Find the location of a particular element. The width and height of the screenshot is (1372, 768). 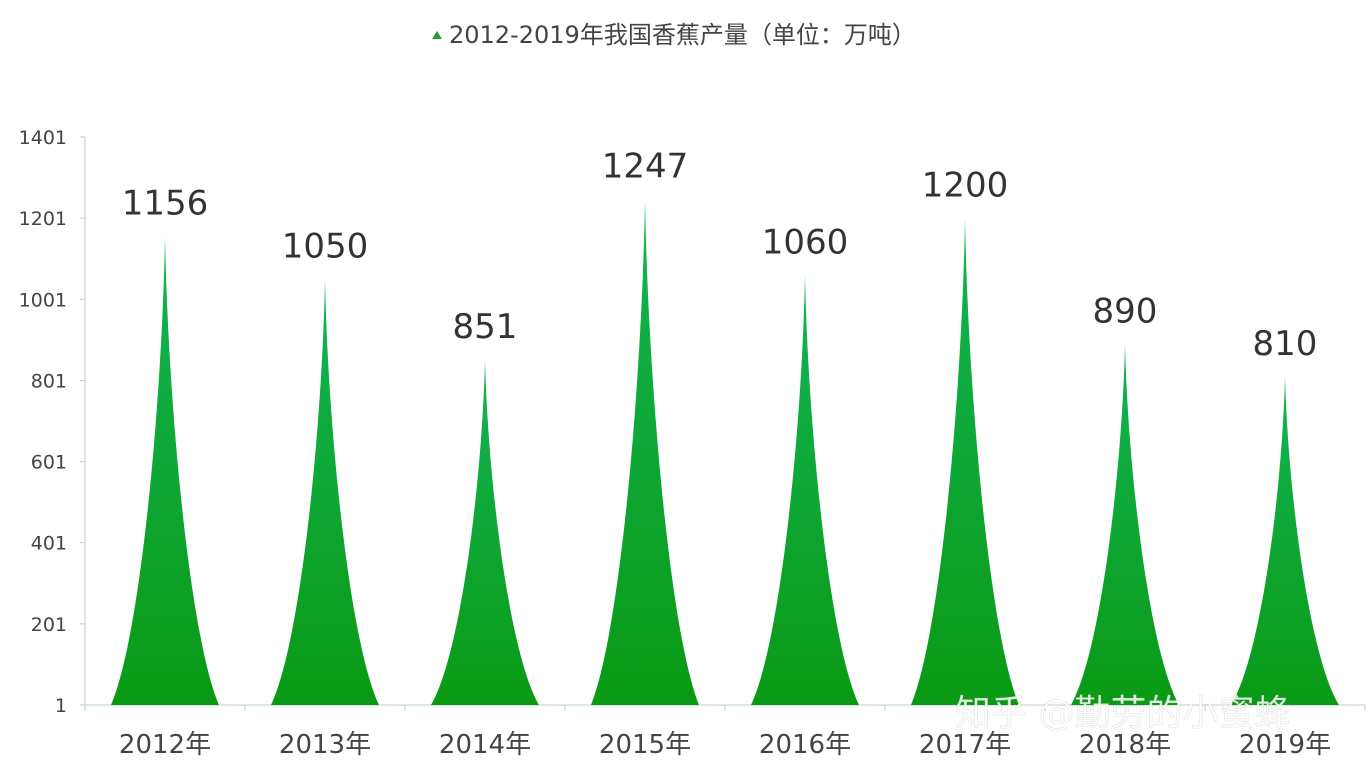

data-label: 1050 is located at coordinates (325, 246).